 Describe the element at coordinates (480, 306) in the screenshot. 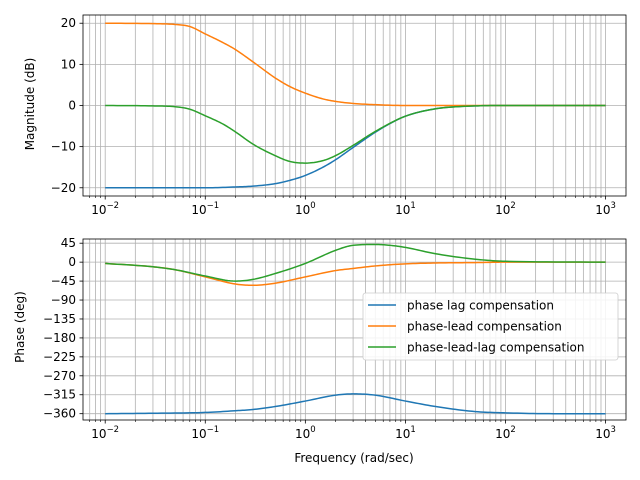

I see `legend-label-0: phase lag compensation` at that location.